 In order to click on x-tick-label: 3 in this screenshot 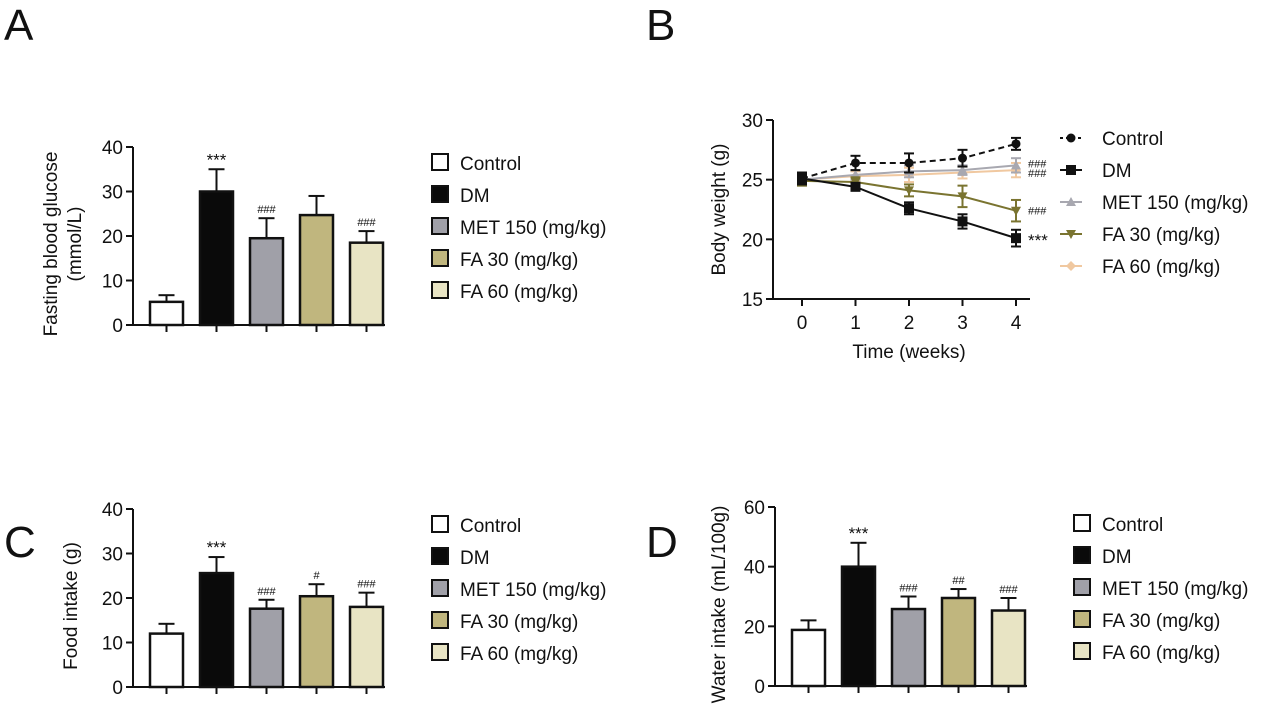, I will do `click(962, 323)`.